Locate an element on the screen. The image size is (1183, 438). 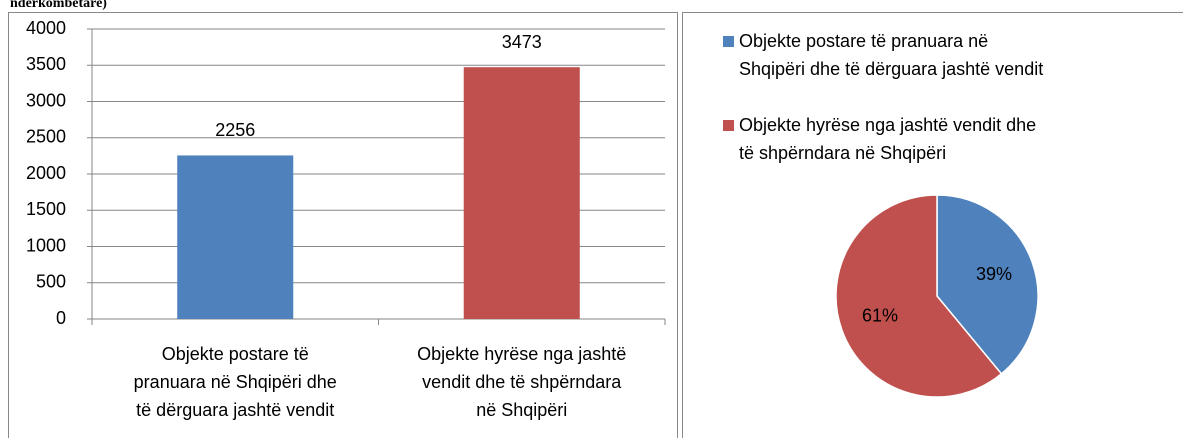
y-tick-label: 0 is located at coordinates (61, 318).